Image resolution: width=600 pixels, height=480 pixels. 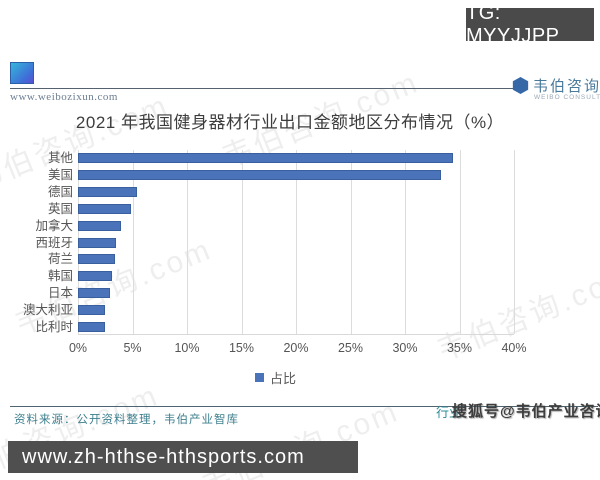 I want to click on bar-日本, so click(x=94, y=292).